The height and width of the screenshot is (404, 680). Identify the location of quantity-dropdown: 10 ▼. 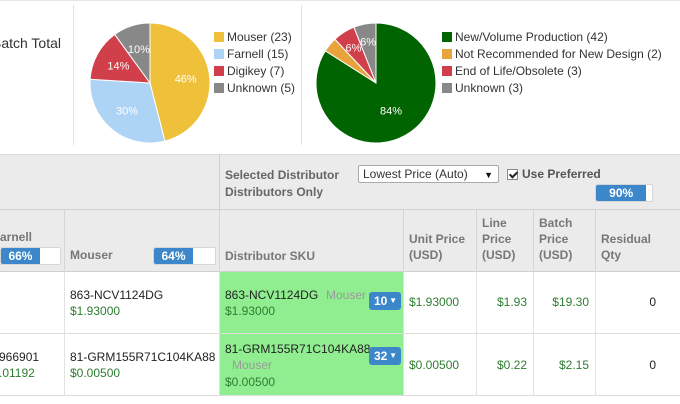
(385, 301).